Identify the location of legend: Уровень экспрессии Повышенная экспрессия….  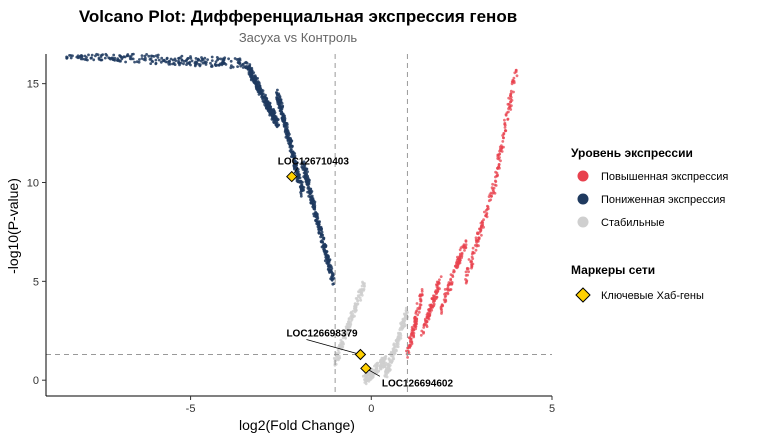
(649, 224).